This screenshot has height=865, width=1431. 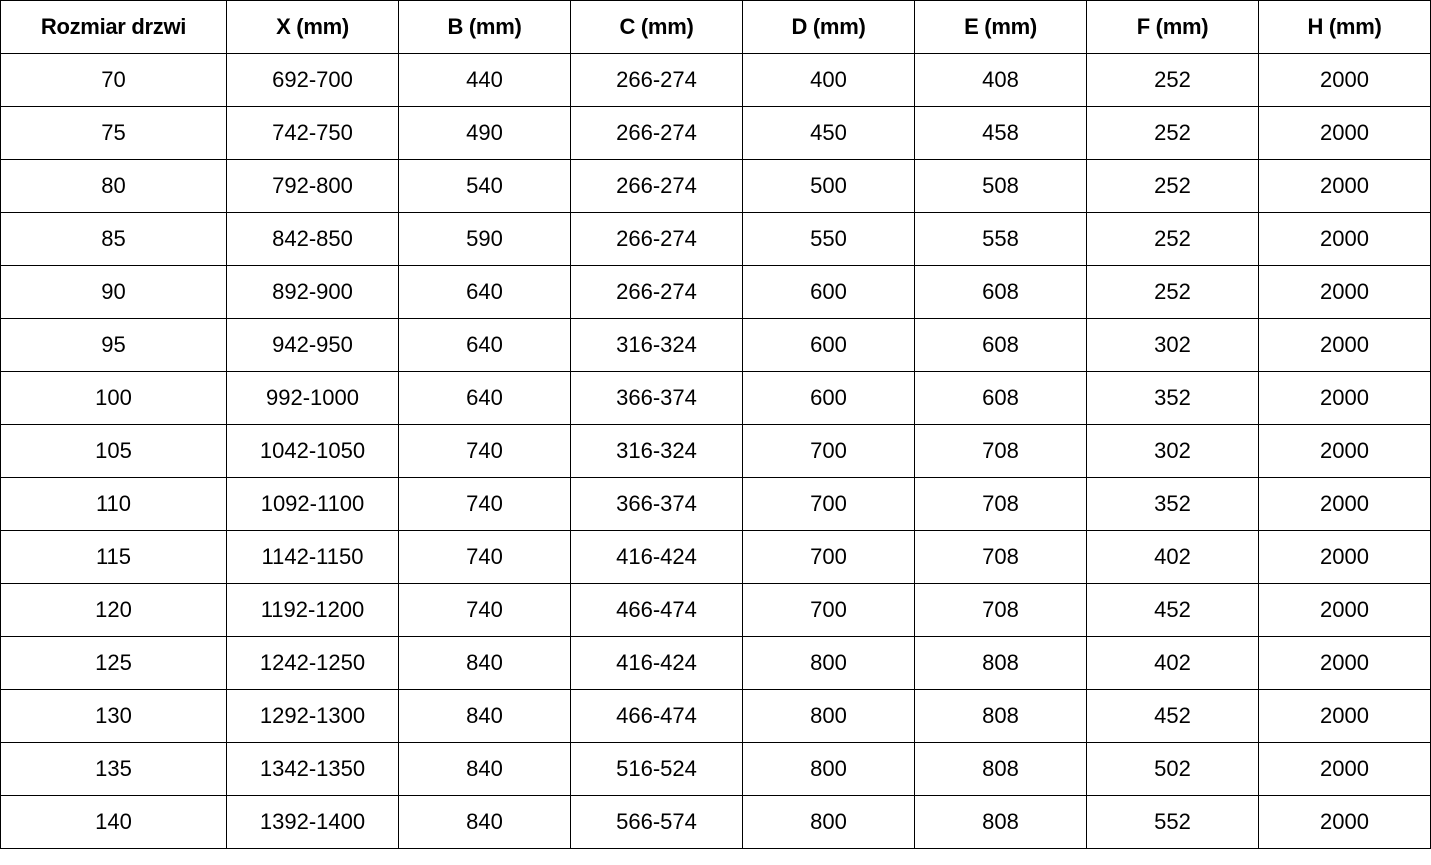 I want to click on table-cell: 842-850, so click(x=312, y=239).